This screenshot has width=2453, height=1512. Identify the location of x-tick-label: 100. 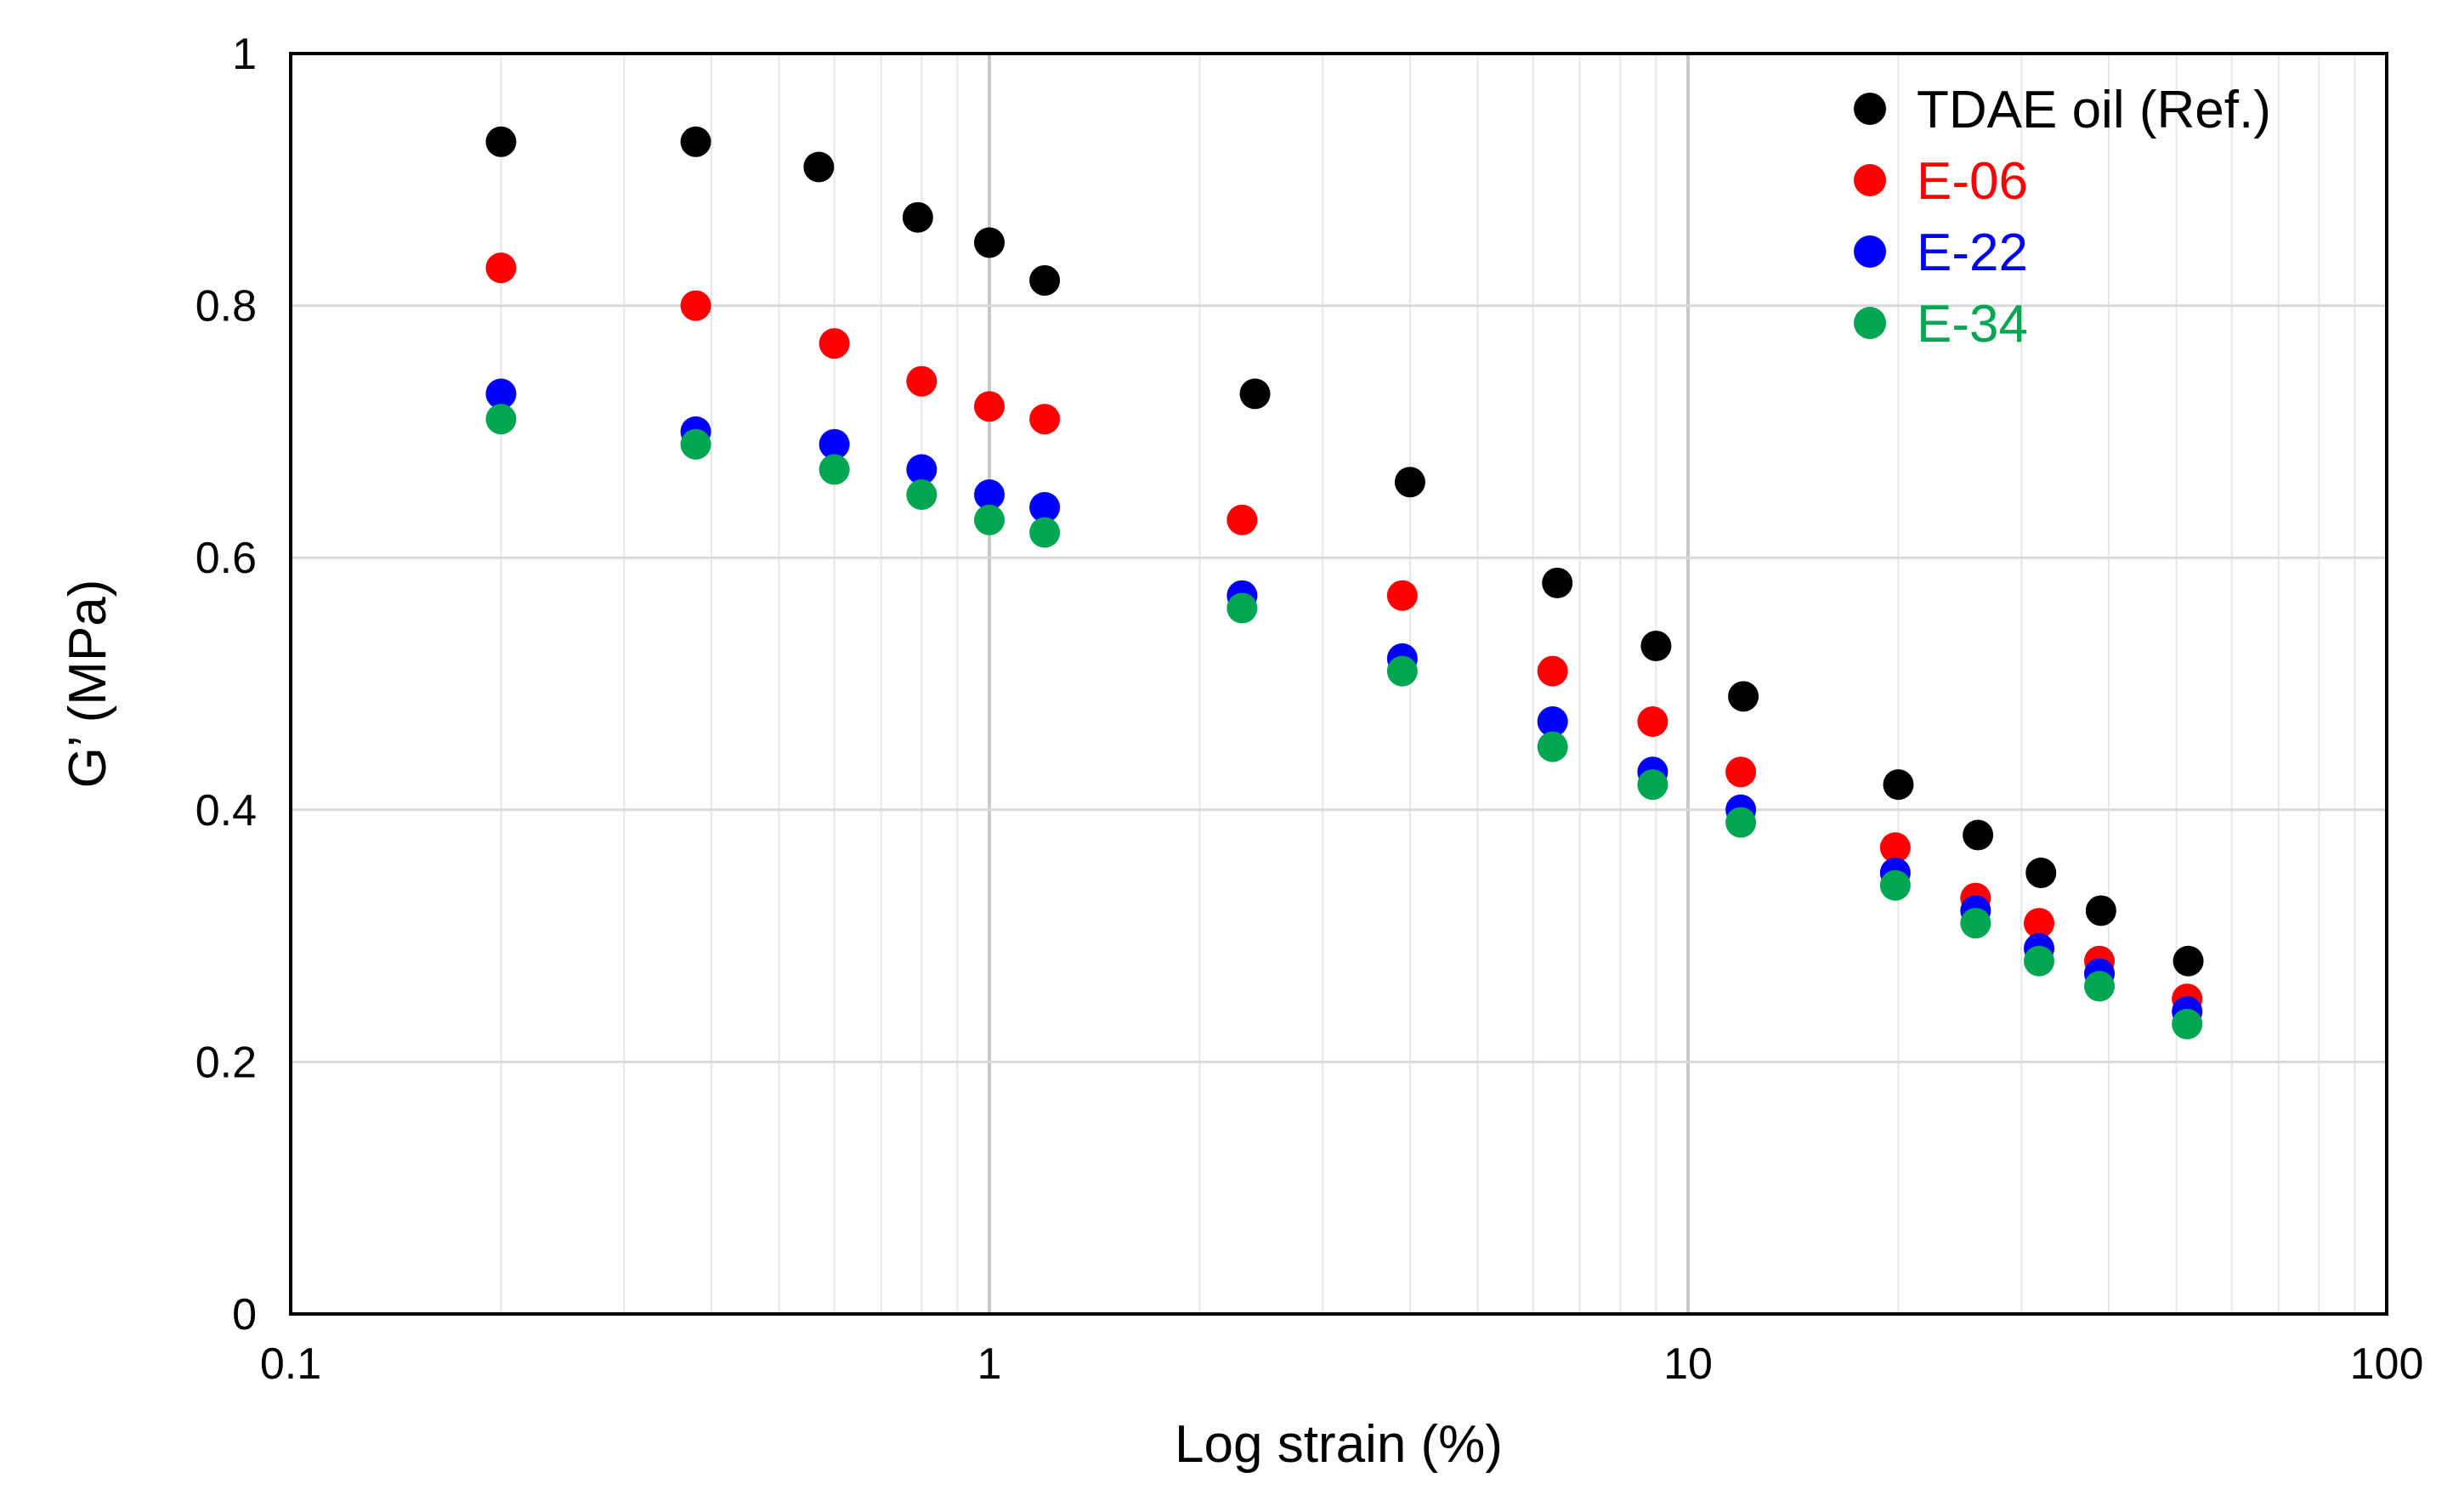
(2387, 1364).